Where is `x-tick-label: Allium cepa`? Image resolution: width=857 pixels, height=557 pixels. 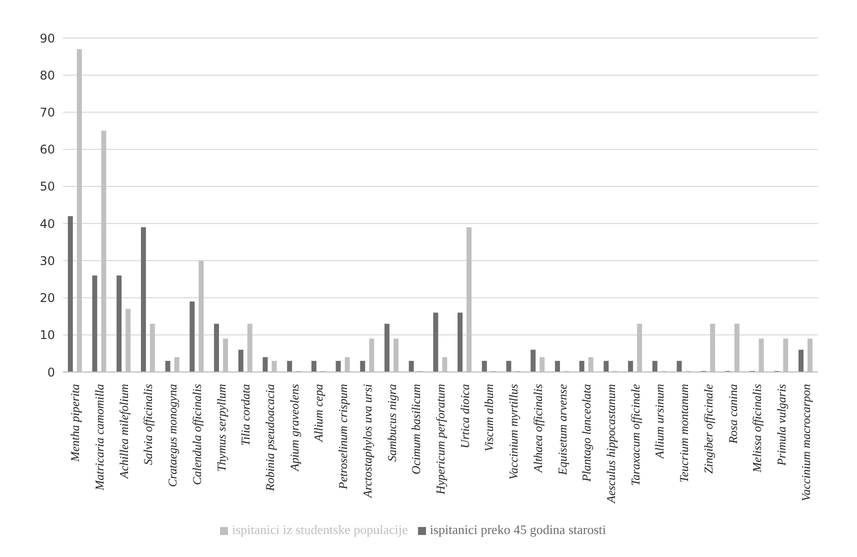 x-tick-label: Allium cepa is located at coordinates (319, 413).